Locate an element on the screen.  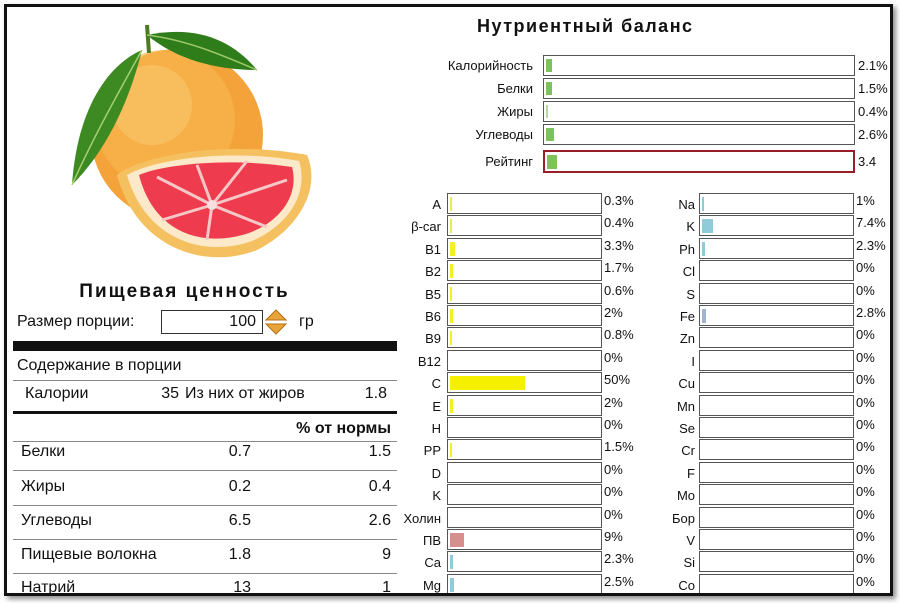
vitamin-row: B5 0.6% is located at coordinates (448, 293).